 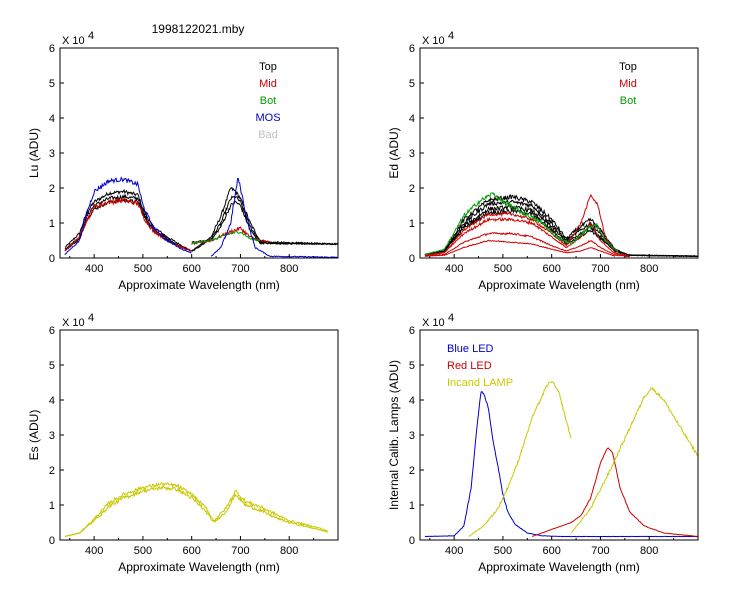 What do you see at coordinates (614, 492) in the screenshot?
I see `series-line-red-led` at bounding box center [614, 492].